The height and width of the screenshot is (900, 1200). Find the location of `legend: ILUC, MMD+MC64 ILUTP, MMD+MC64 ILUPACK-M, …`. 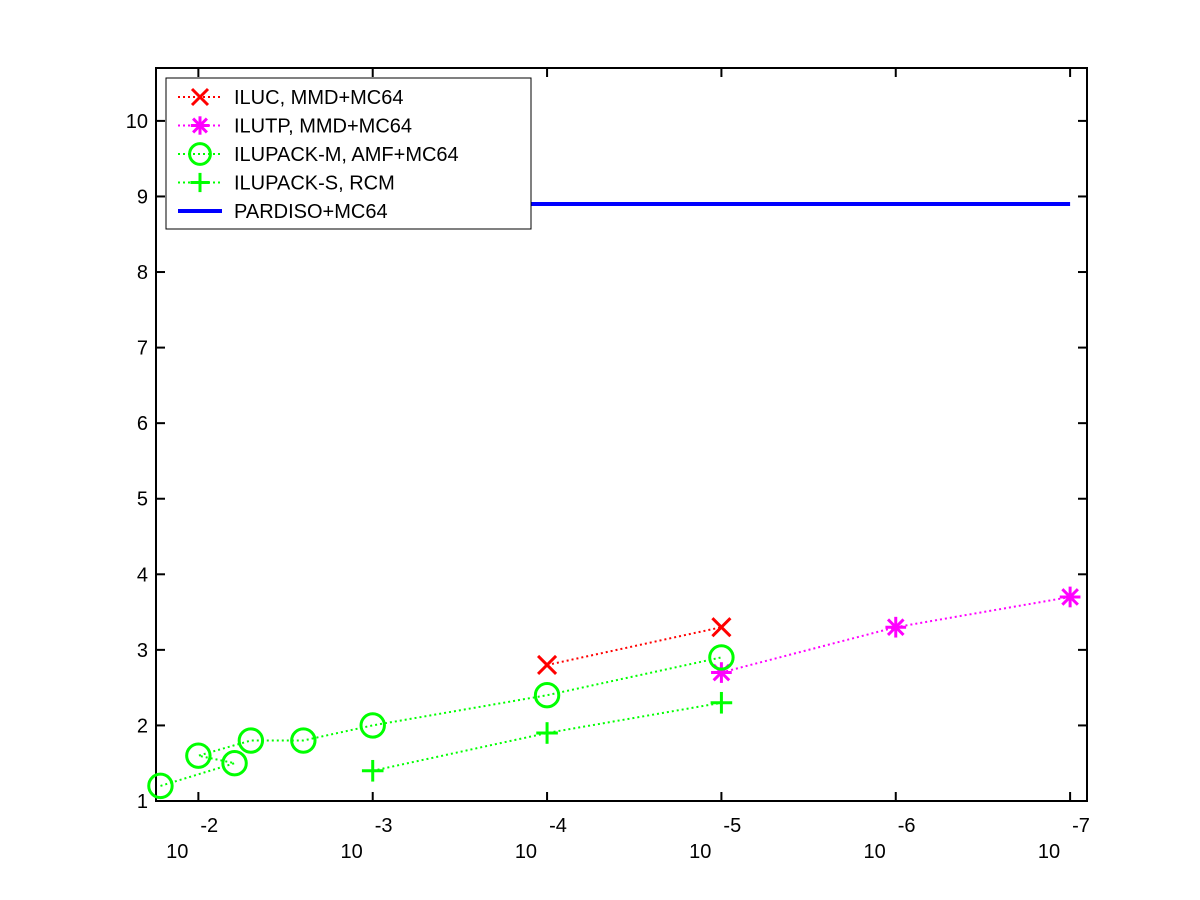

legend: ILUC, MMD+MC64 ILUTP, MMD+MC64 ILUPACK-M, … is located at coordinates (348, 153).